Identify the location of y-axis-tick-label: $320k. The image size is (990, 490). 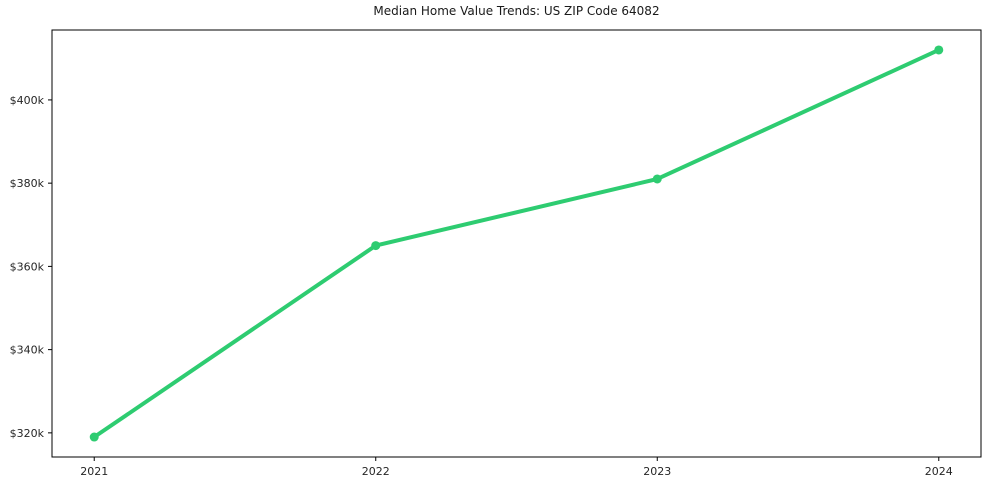
(27, 433).